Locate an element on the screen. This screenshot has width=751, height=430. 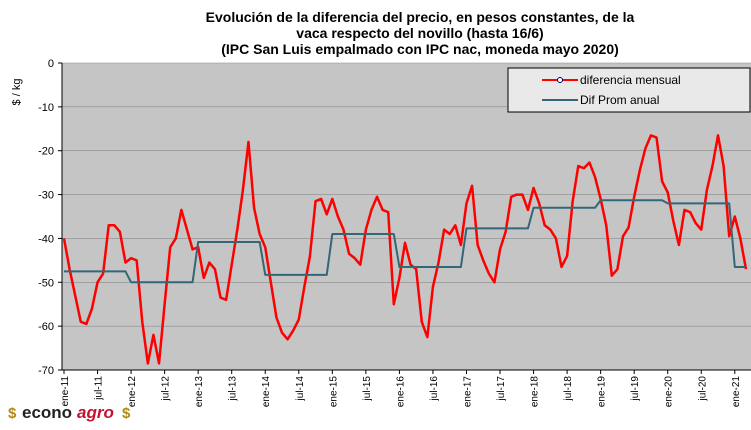
x-tick-label: ene-11 is located at coordinates (65, 391).